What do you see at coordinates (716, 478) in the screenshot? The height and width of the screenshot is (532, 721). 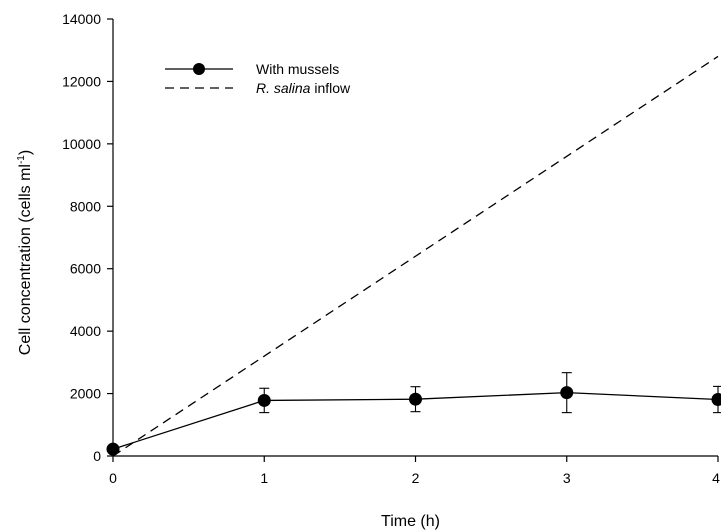 I see `x-tick-label: 4` at bounding box center [716, 478].